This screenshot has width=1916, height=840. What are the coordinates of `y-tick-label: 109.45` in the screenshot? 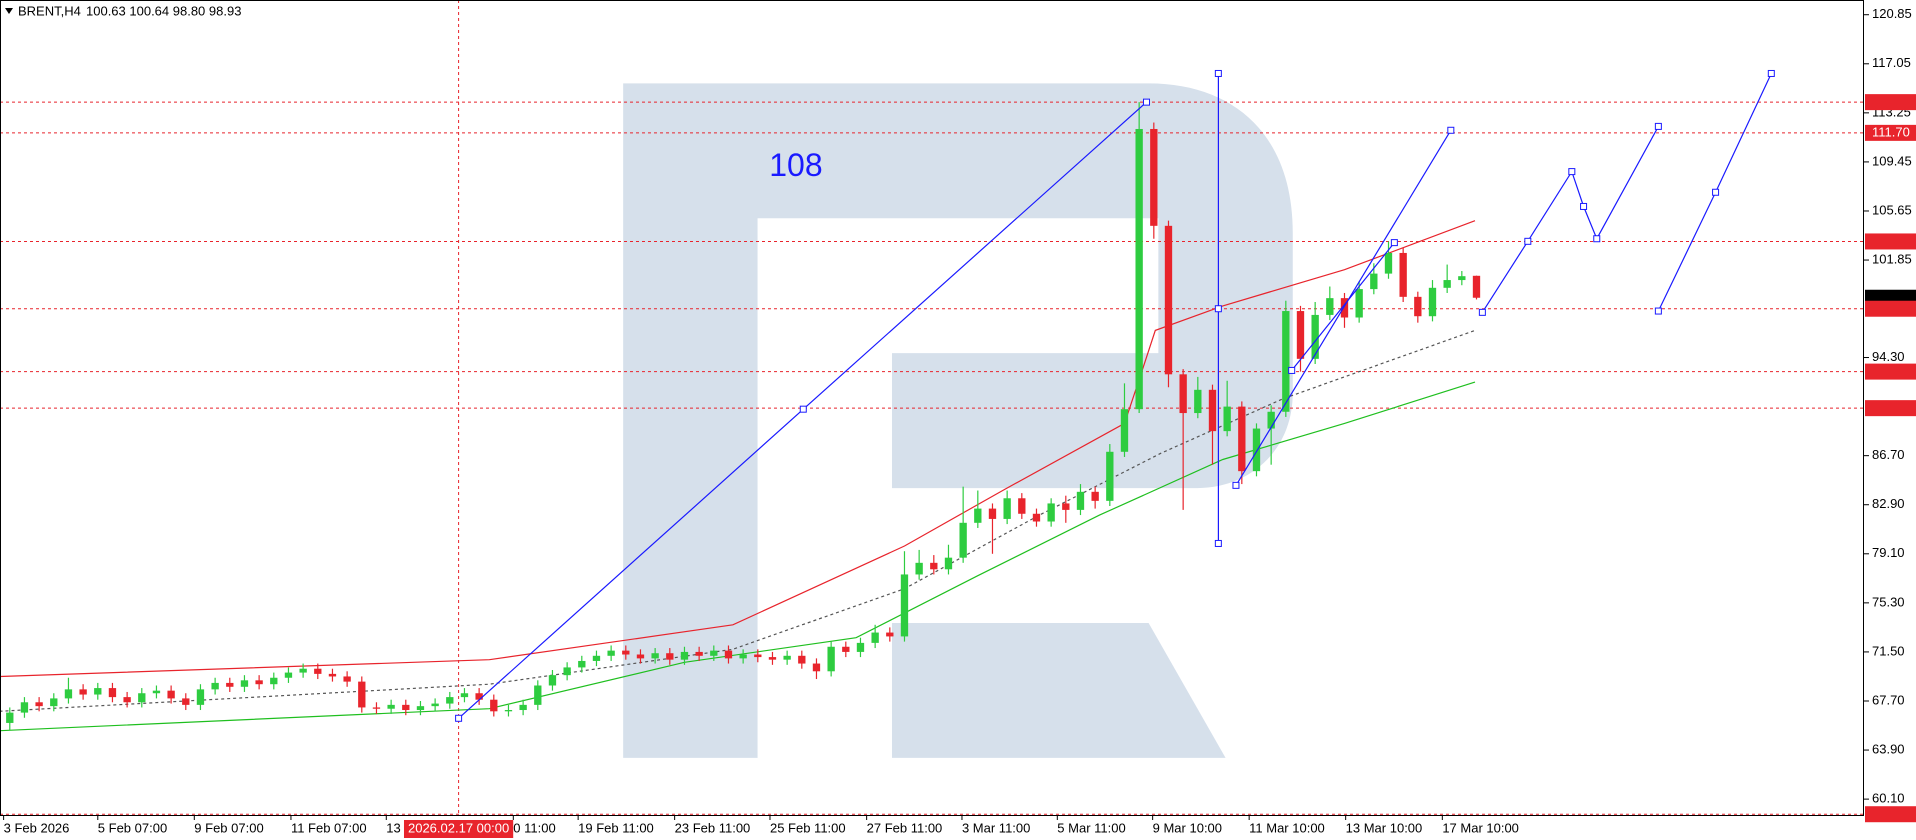 It's located at (1892, 160).